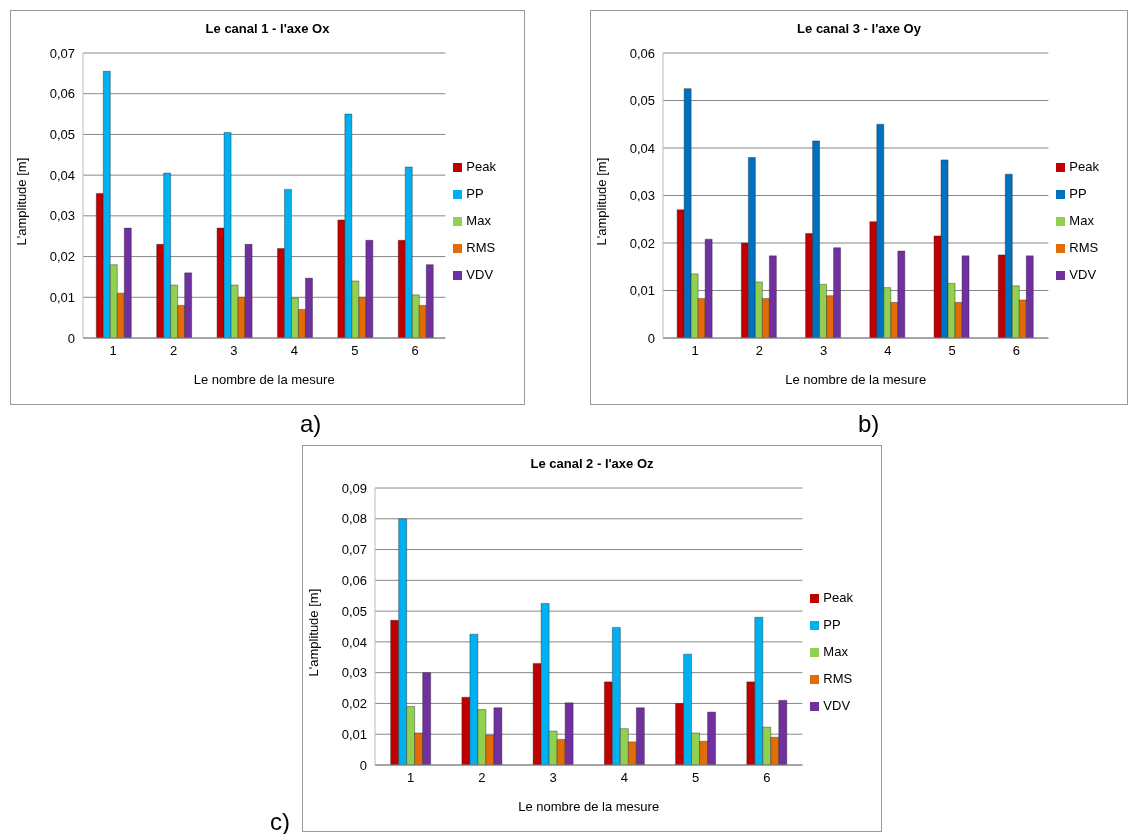 The image size is (1128, 834). Describe the element at coordinates (354, 488) in the screenshot. I see `y-tick-label: 0,09` at that location.